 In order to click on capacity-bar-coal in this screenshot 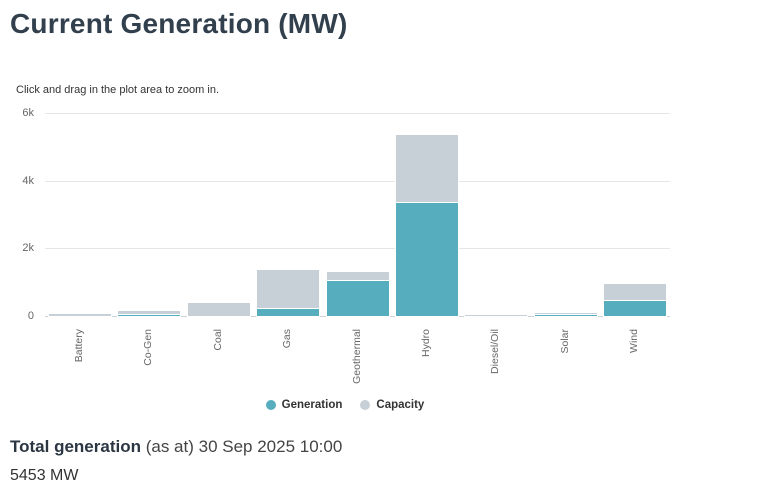, I will do `click(218, 309)`.